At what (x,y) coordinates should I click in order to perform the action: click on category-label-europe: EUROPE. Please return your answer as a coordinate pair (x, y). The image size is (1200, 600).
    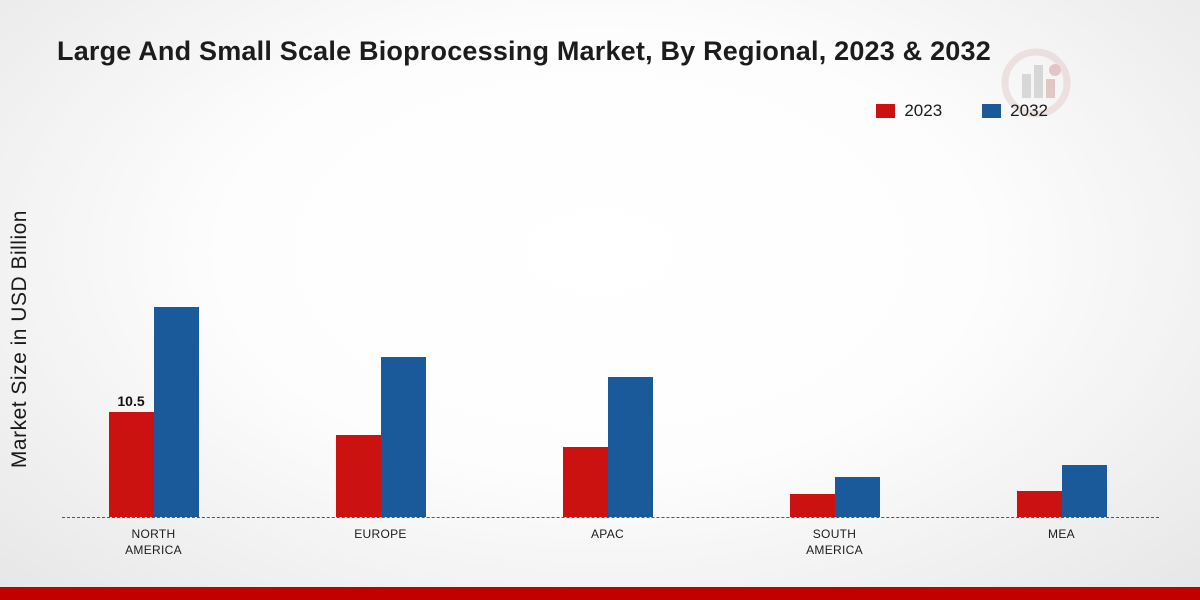
    Looking at the image, I should click on (380, 537).